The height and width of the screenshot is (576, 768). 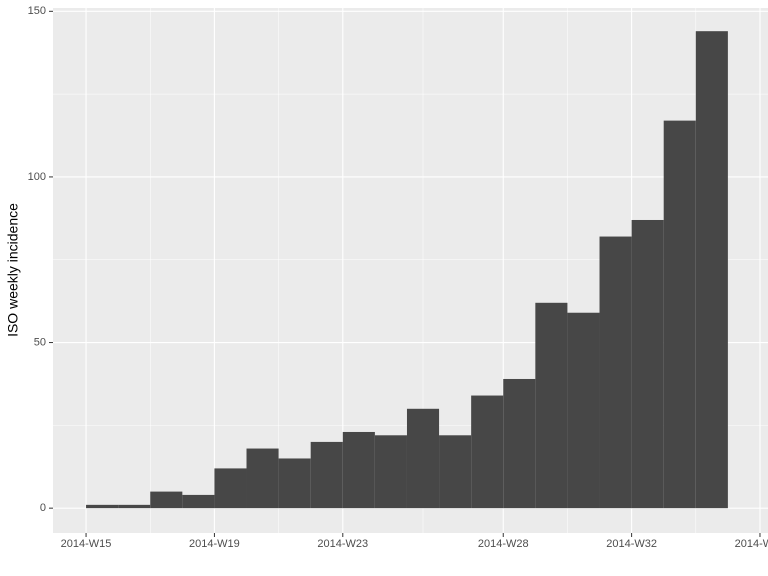 I want to click on x-tick-label: 2014-W36, so click(x=751, y=544).